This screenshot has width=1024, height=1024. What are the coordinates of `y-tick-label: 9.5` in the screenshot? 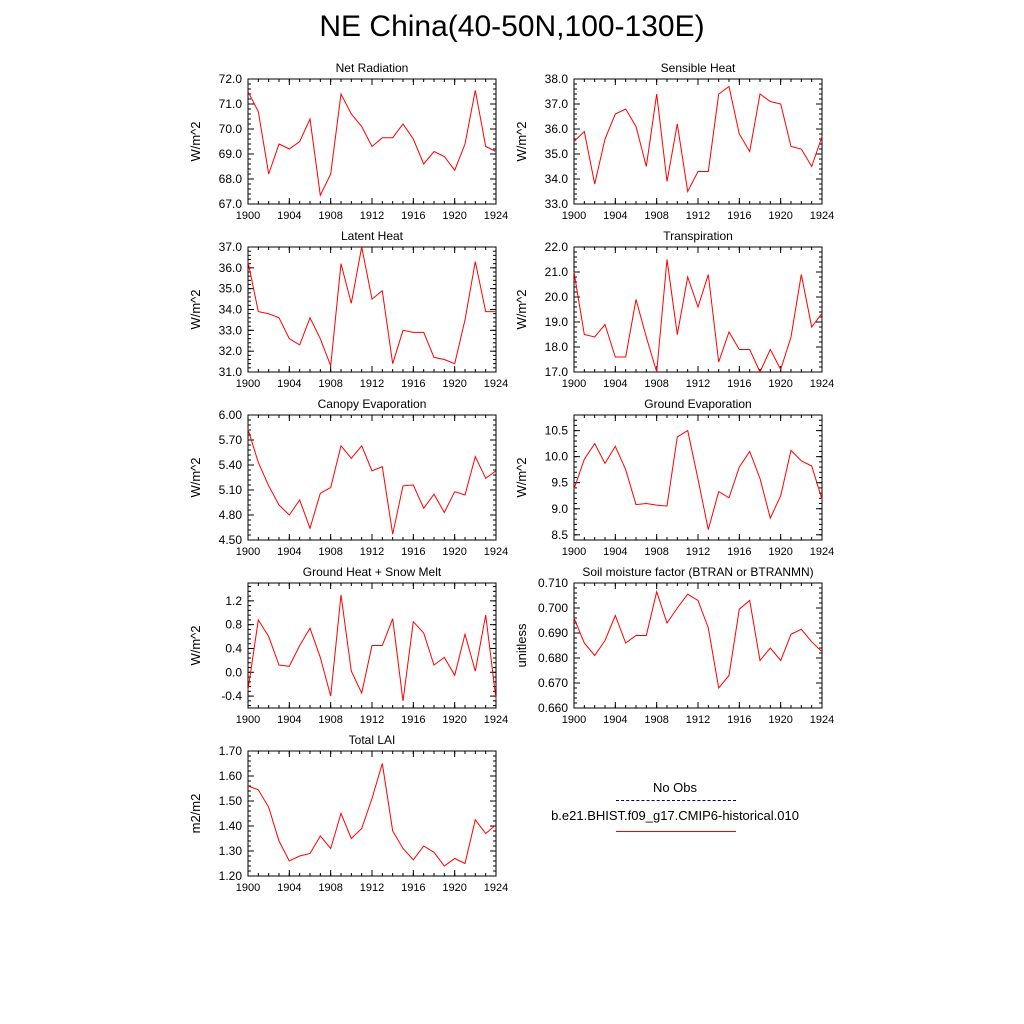 It's located at (559, 483).